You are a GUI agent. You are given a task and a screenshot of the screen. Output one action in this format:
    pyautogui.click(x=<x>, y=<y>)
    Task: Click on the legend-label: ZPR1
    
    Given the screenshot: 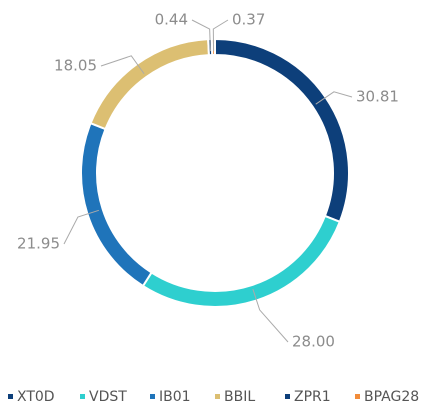 What is the action you would take?
    pyautogui.click(x=312, y=396)
    